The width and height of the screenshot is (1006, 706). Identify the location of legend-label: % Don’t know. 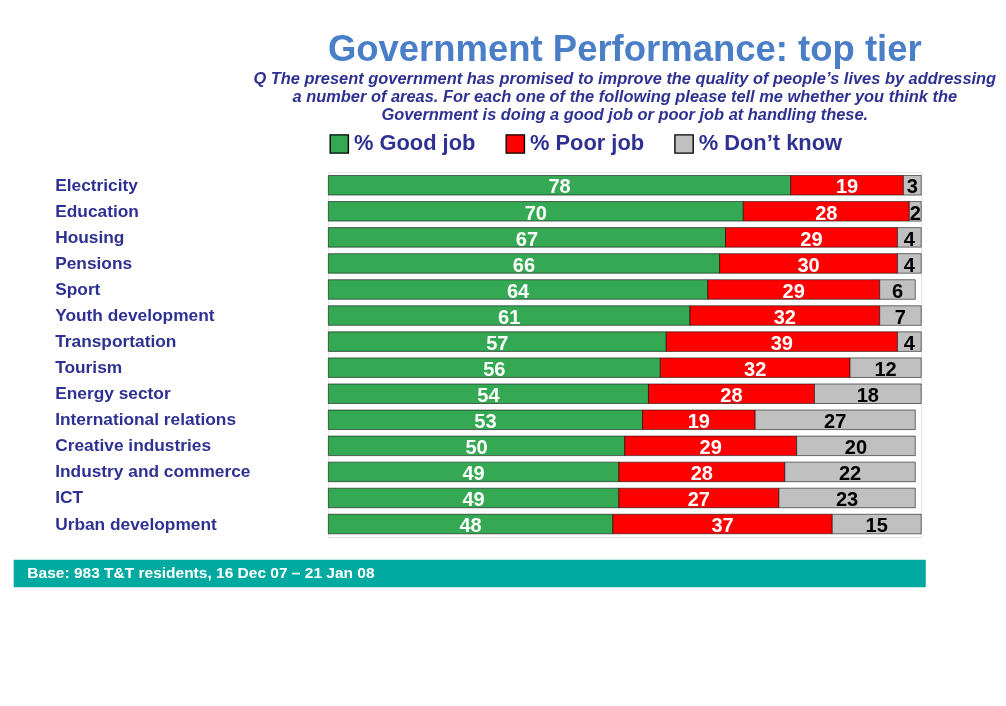
(771, 143).